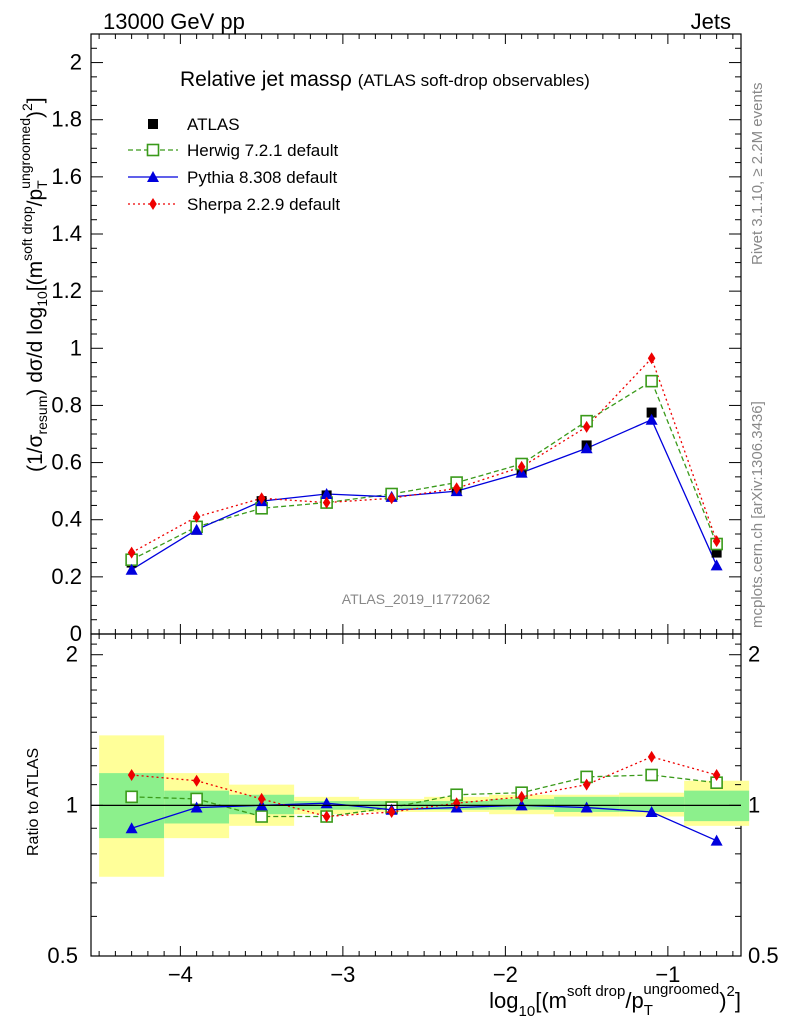 The height and width of the screenshot is (1024, 786). What do you see at coordinates (763, 955) in the screenshot?
I see `ratio-y-tick-label-right: 0.5` at bounding box center [763, 955].